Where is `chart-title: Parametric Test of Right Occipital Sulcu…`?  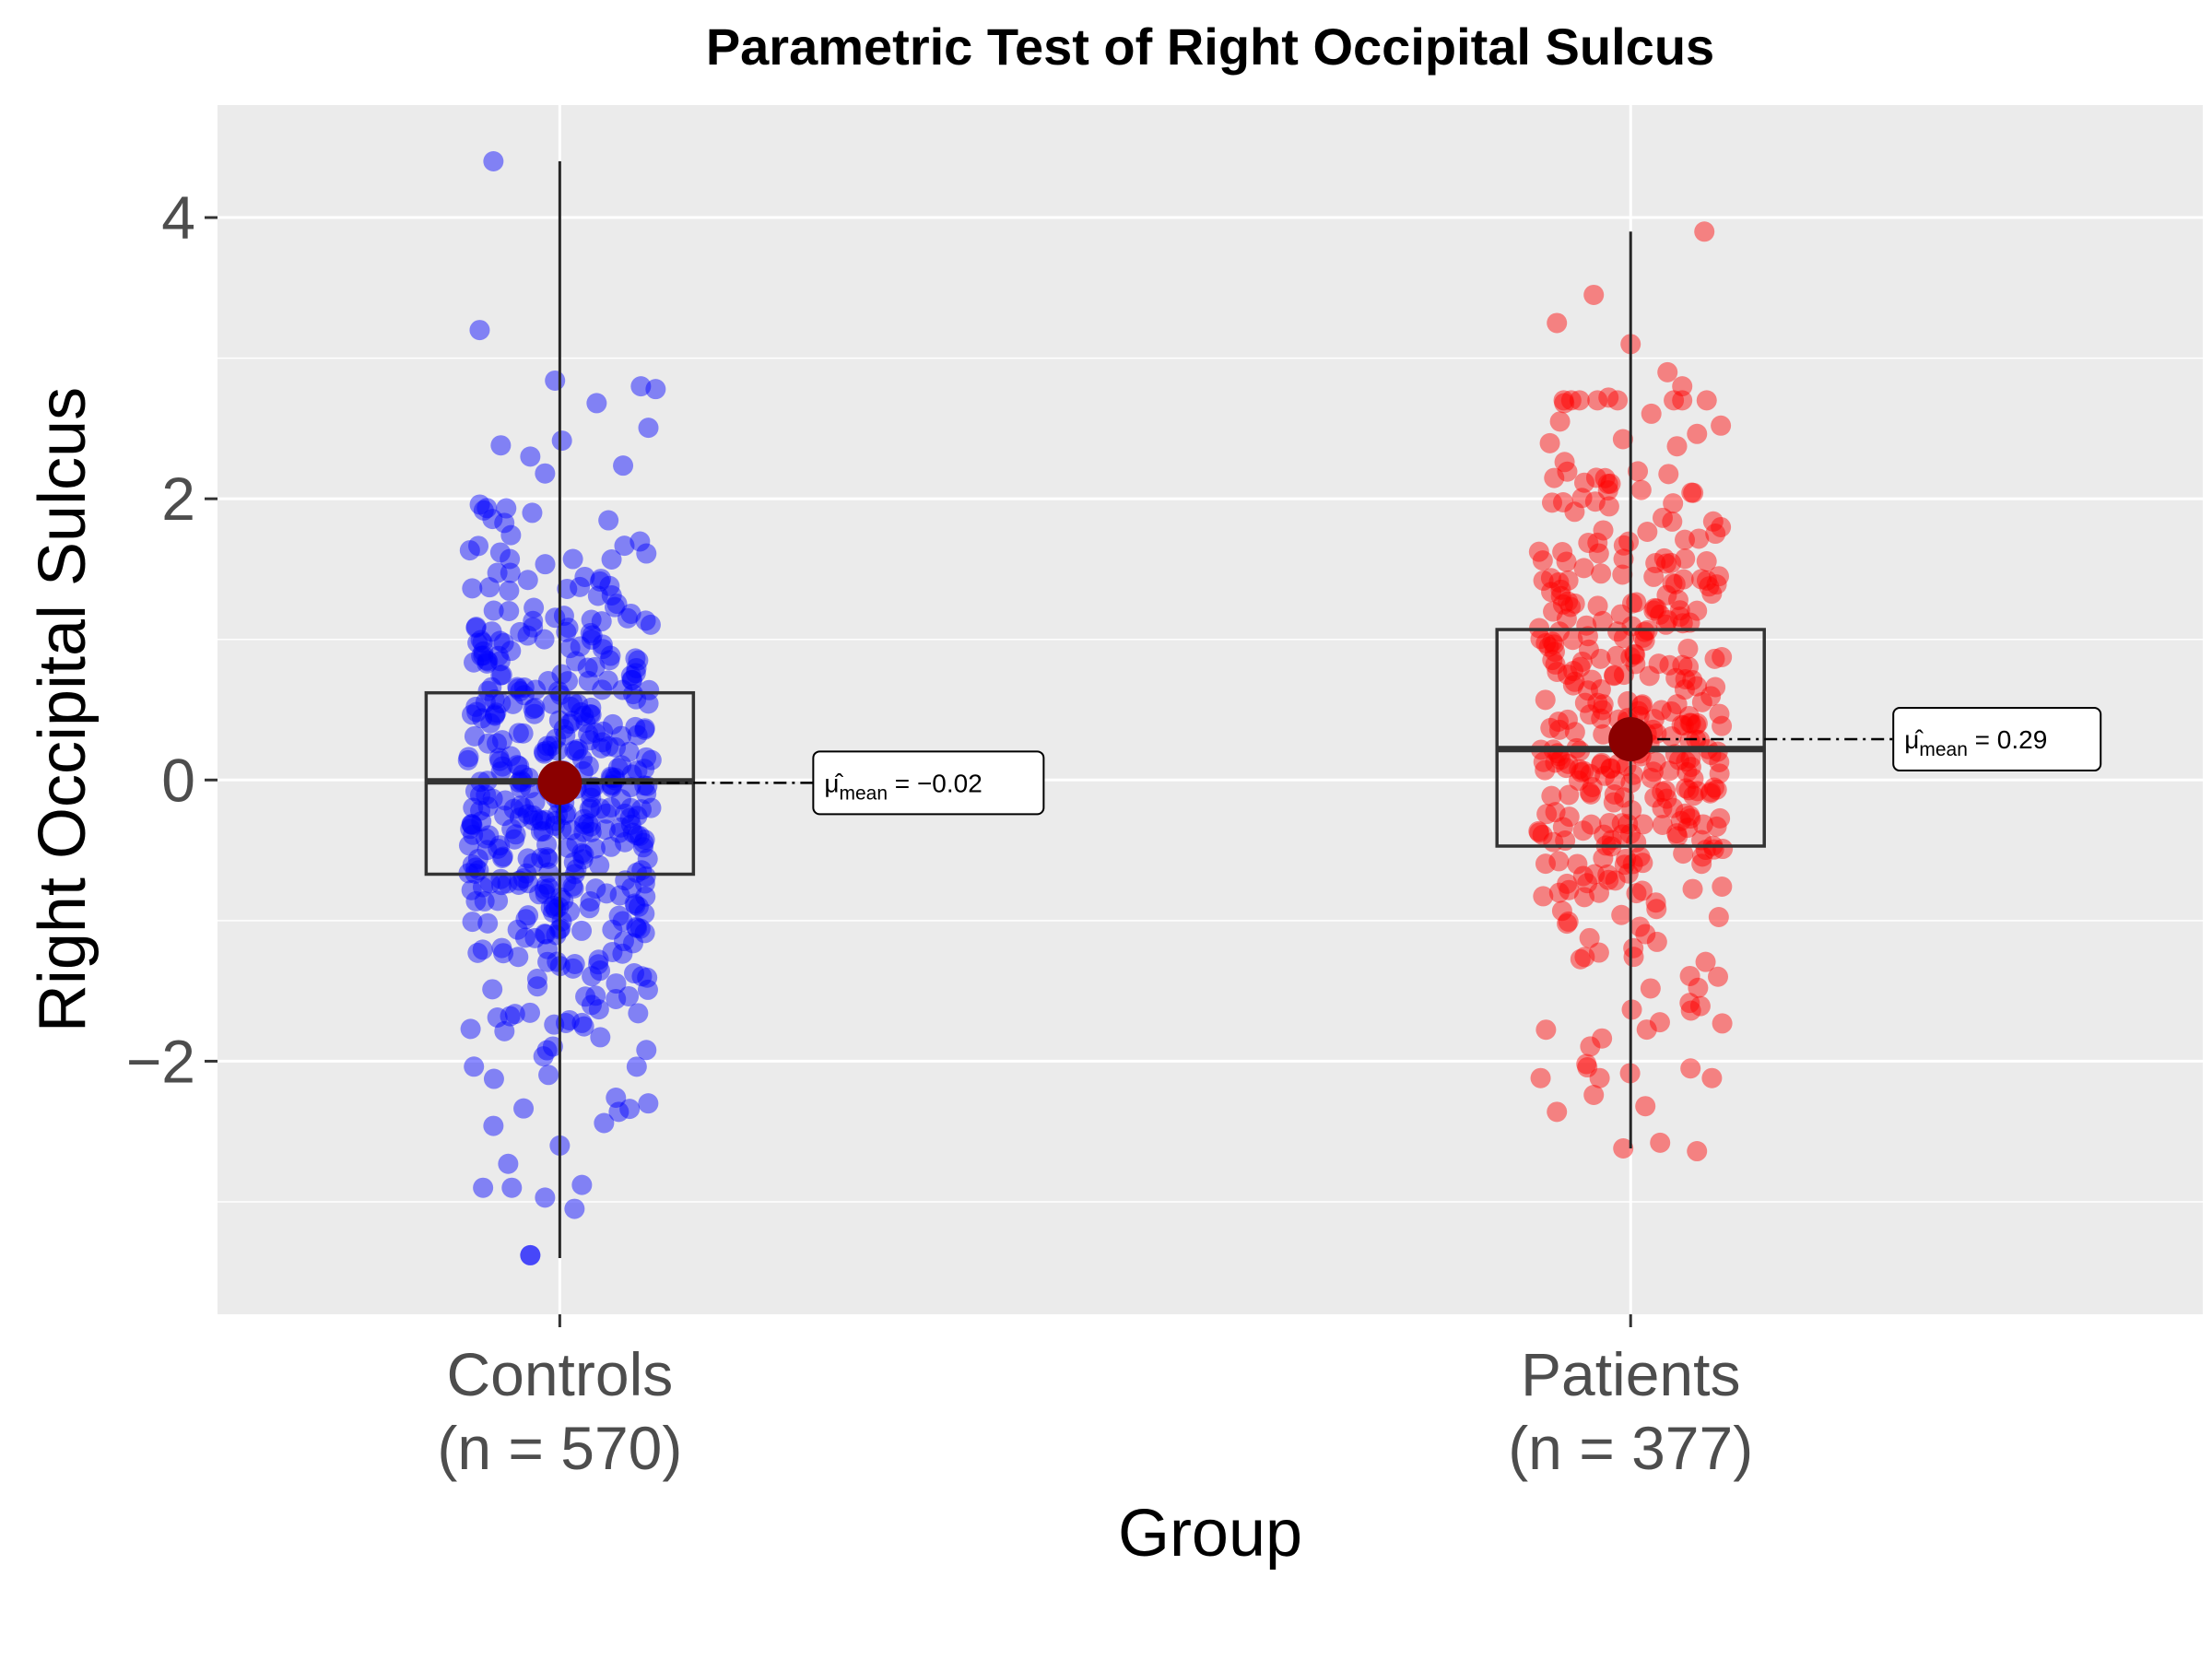
chart-title: Parametric Test of Right Occipital Sulcu… is located at coordinates (1210, 47).